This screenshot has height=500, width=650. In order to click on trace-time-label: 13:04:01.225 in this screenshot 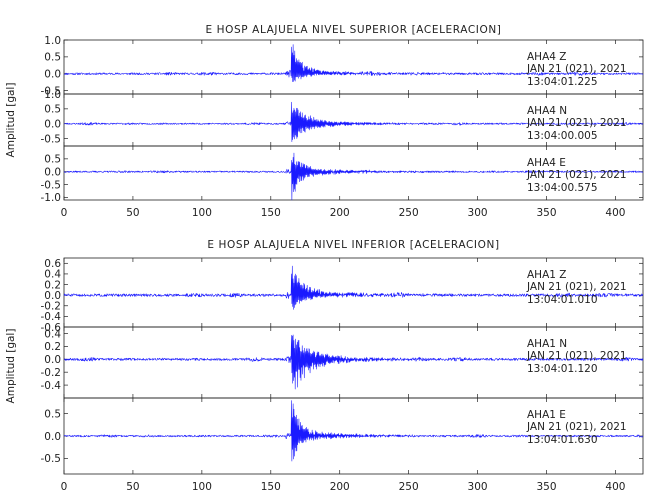, I will do `click(562, 82)`.